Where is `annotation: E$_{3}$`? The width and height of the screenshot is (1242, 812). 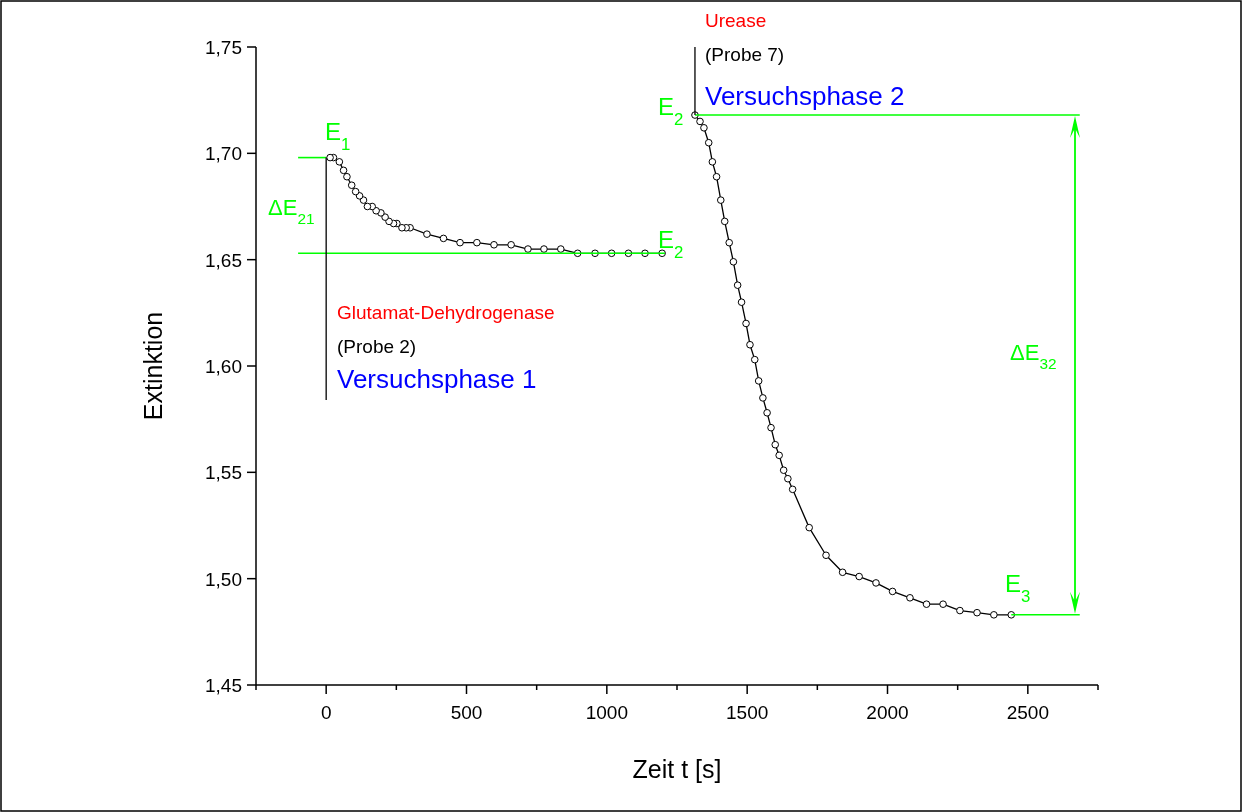
annotation: E$_{3}$ is located at coordinates (1018, 588).